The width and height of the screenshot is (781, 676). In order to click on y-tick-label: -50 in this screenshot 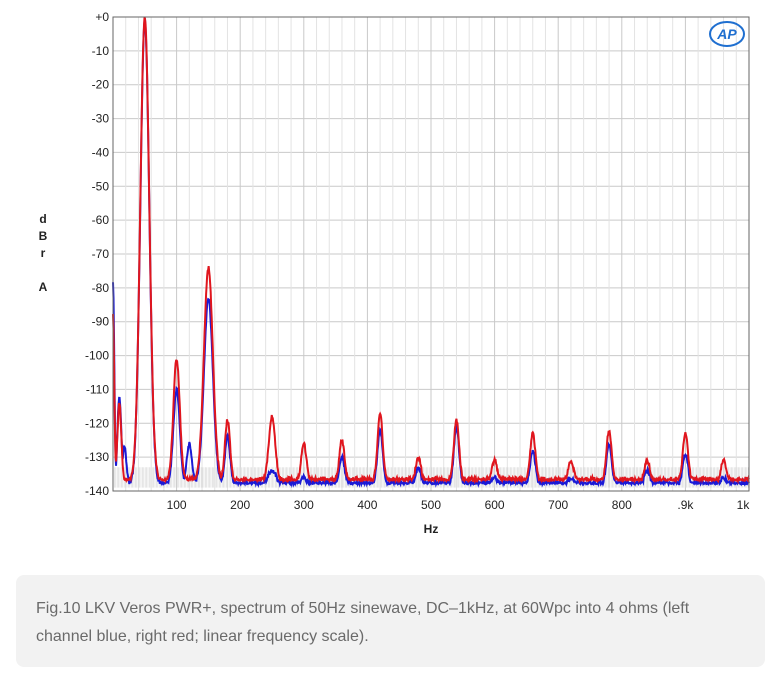, I will do `click(101, 186)`.